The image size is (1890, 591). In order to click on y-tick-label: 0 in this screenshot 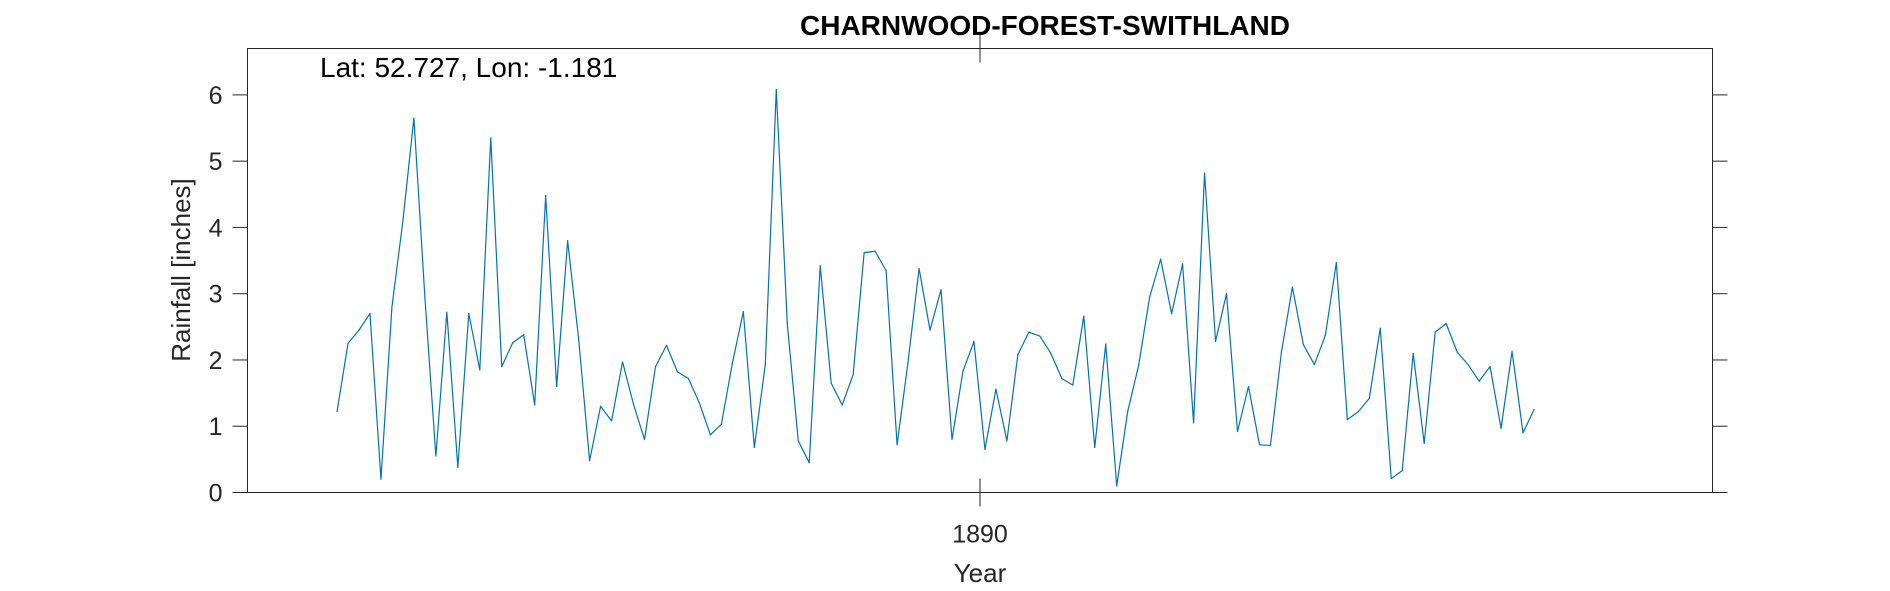, I will do `click(216, 494)`.